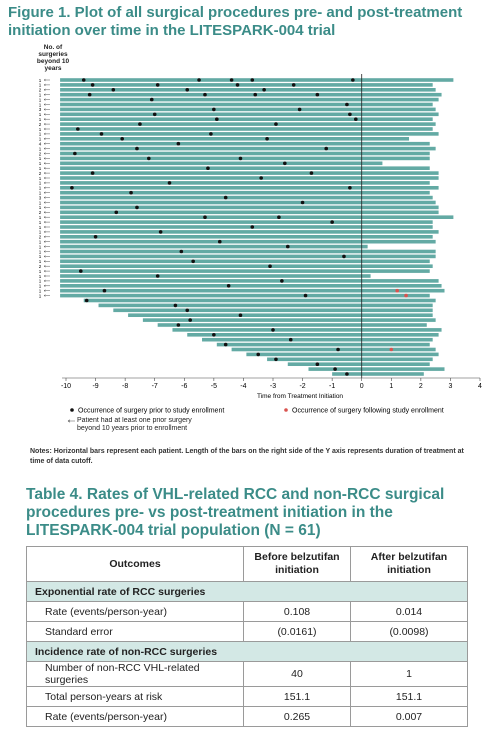 The width and height of the screenshot is (496, 736). I want to click on post-surgery-dot, so click(406, 295).